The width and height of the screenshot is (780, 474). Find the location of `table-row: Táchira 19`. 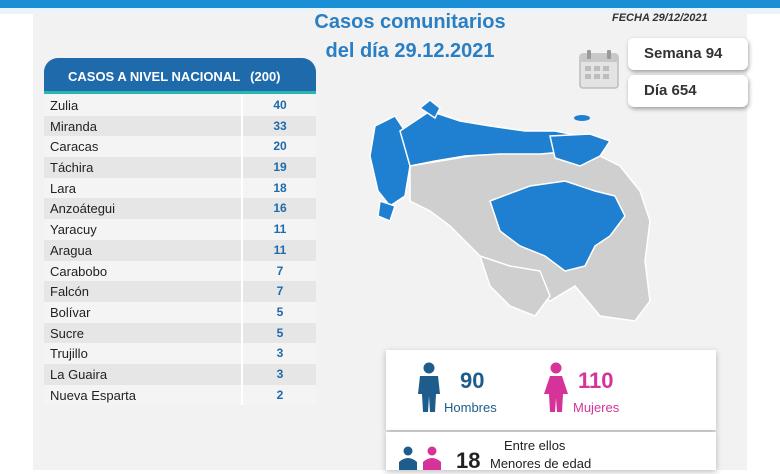

table-row: Táchira 19 is located at coordinates (180, 167).